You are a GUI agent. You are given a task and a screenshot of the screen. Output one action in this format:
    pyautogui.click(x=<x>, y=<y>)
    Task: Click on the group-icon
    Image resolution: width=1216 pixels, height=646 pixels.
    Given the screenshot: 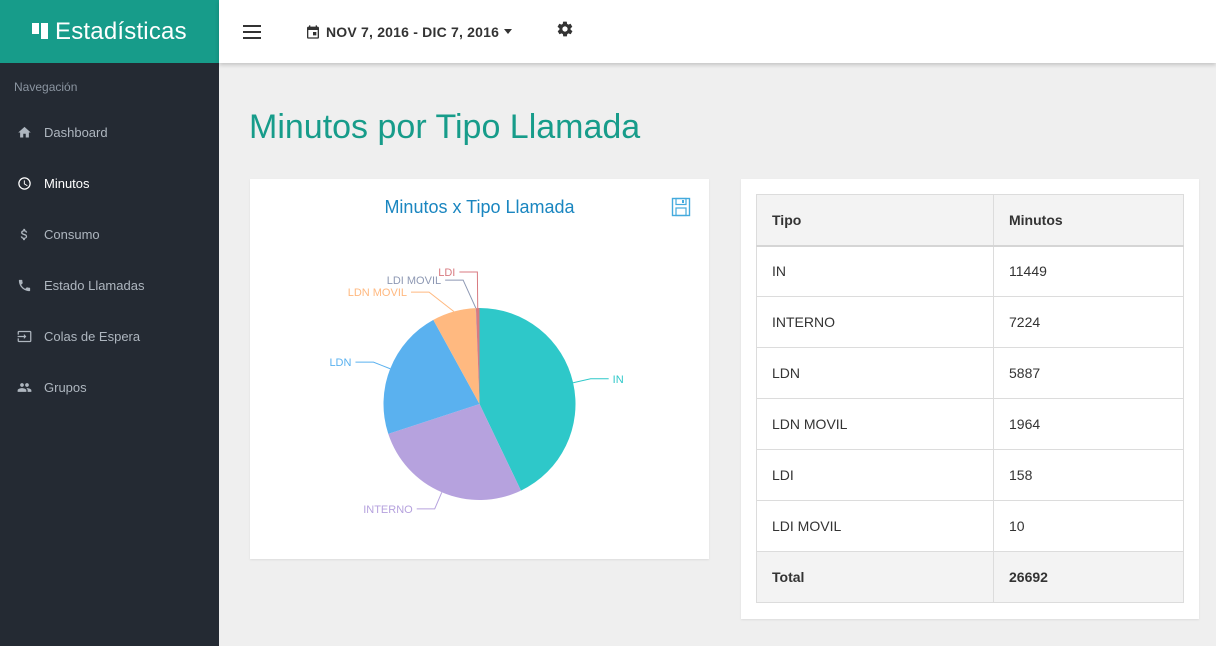 What is the action you would take?
    pyautogui.click(x=24, y=388)
    